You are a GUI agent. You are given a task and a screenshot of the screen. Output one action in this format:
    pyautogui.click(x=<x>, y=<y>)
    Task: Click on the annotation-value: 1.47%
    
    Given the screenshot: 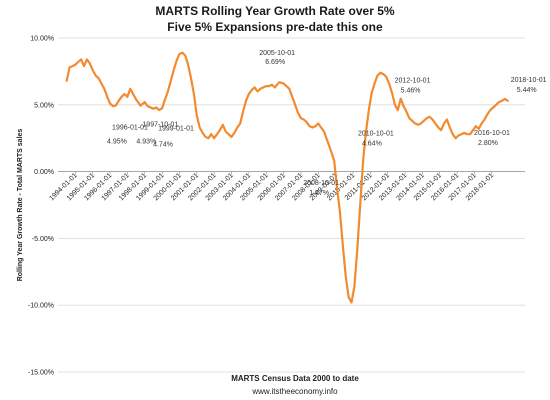 What is the action you would take?
    pyautogui.click(x=319, y=193)
    